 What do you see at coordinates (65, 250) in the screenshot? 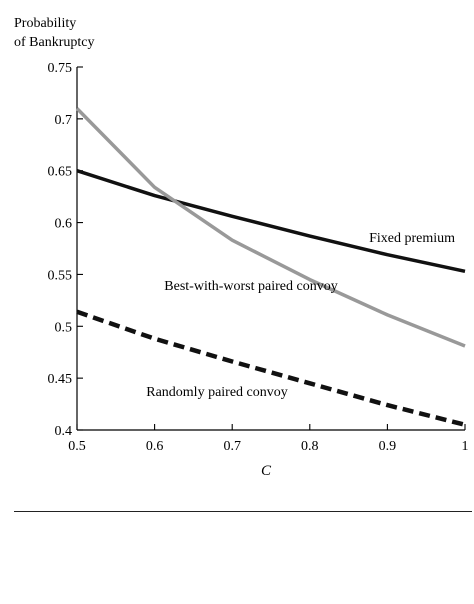
I see `y-axis: 0.4 0.45 0.5 0.55 0.6 0.65 0.7 0.75` at bounding box center [65, 250].